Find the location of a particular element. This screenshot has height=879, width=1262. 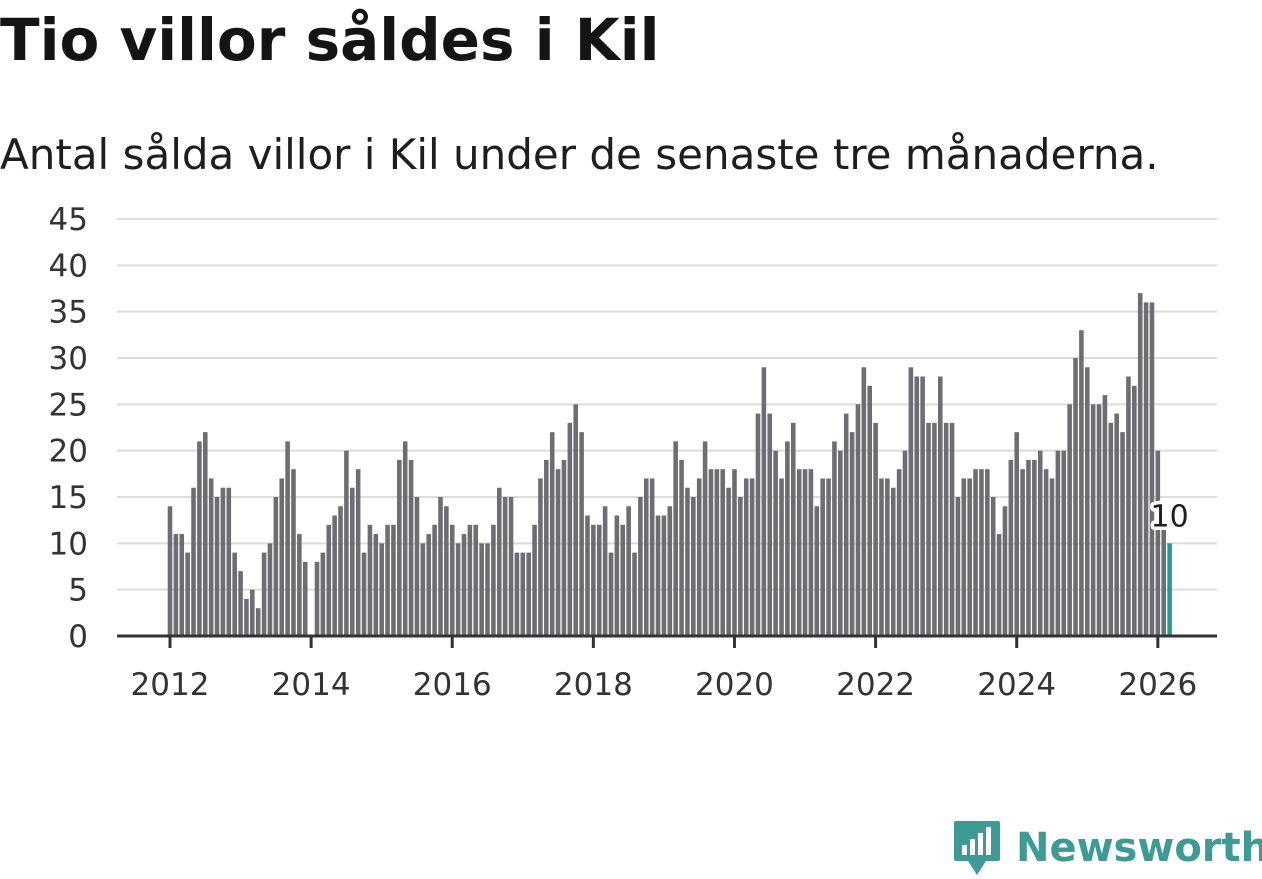

y-tick-label: 30 is located at coordinates (68, 359).